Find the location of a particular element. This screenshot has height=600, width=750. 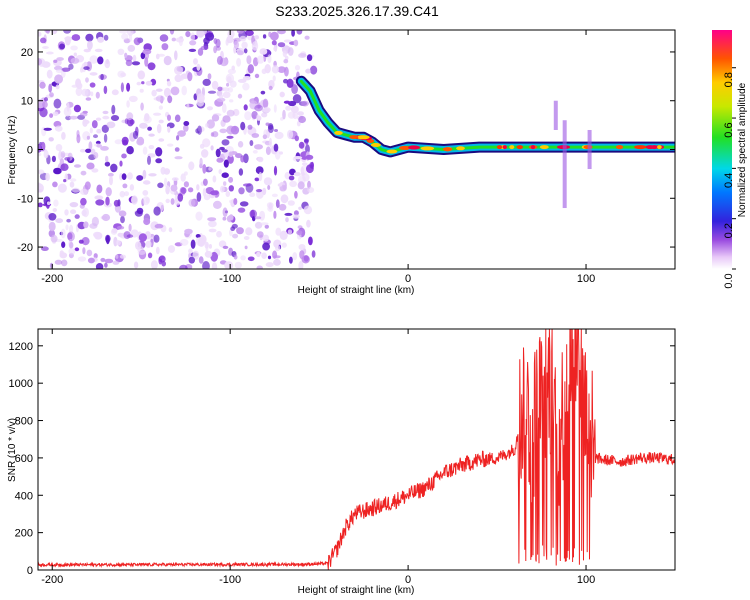

x-tick-label: 0 is located at coordinates (408, 580).